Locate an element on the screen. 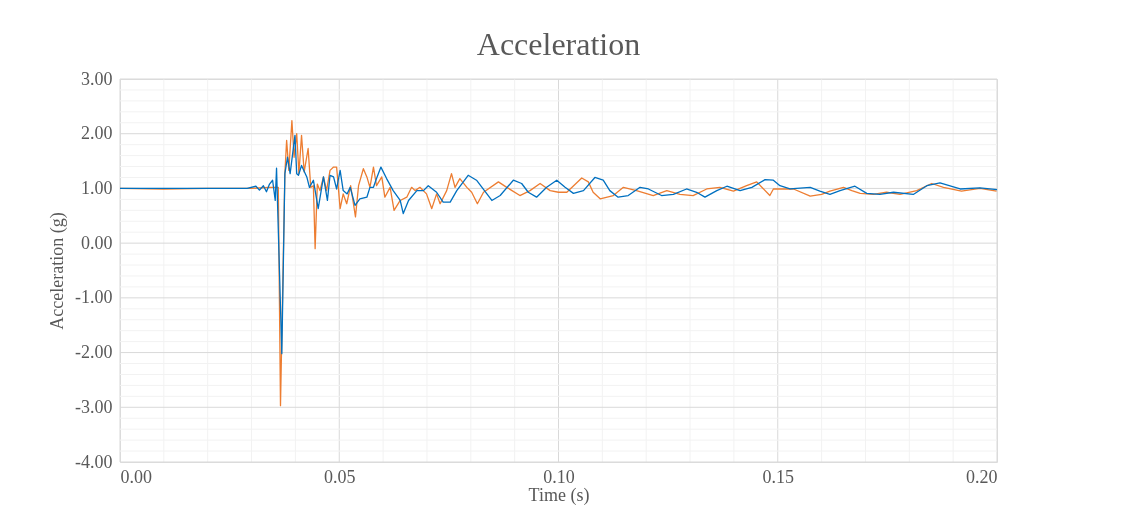  y-tick-label: -3.00 is located at coordinates (94, 406).